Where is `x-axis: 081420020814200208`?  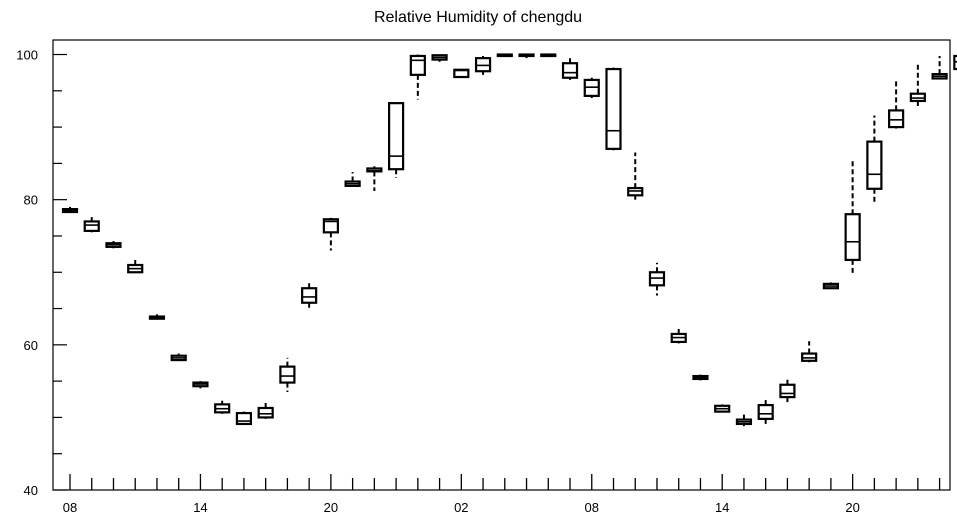
x-axis: 081420020814200208 is located at coordinates (502, 494).